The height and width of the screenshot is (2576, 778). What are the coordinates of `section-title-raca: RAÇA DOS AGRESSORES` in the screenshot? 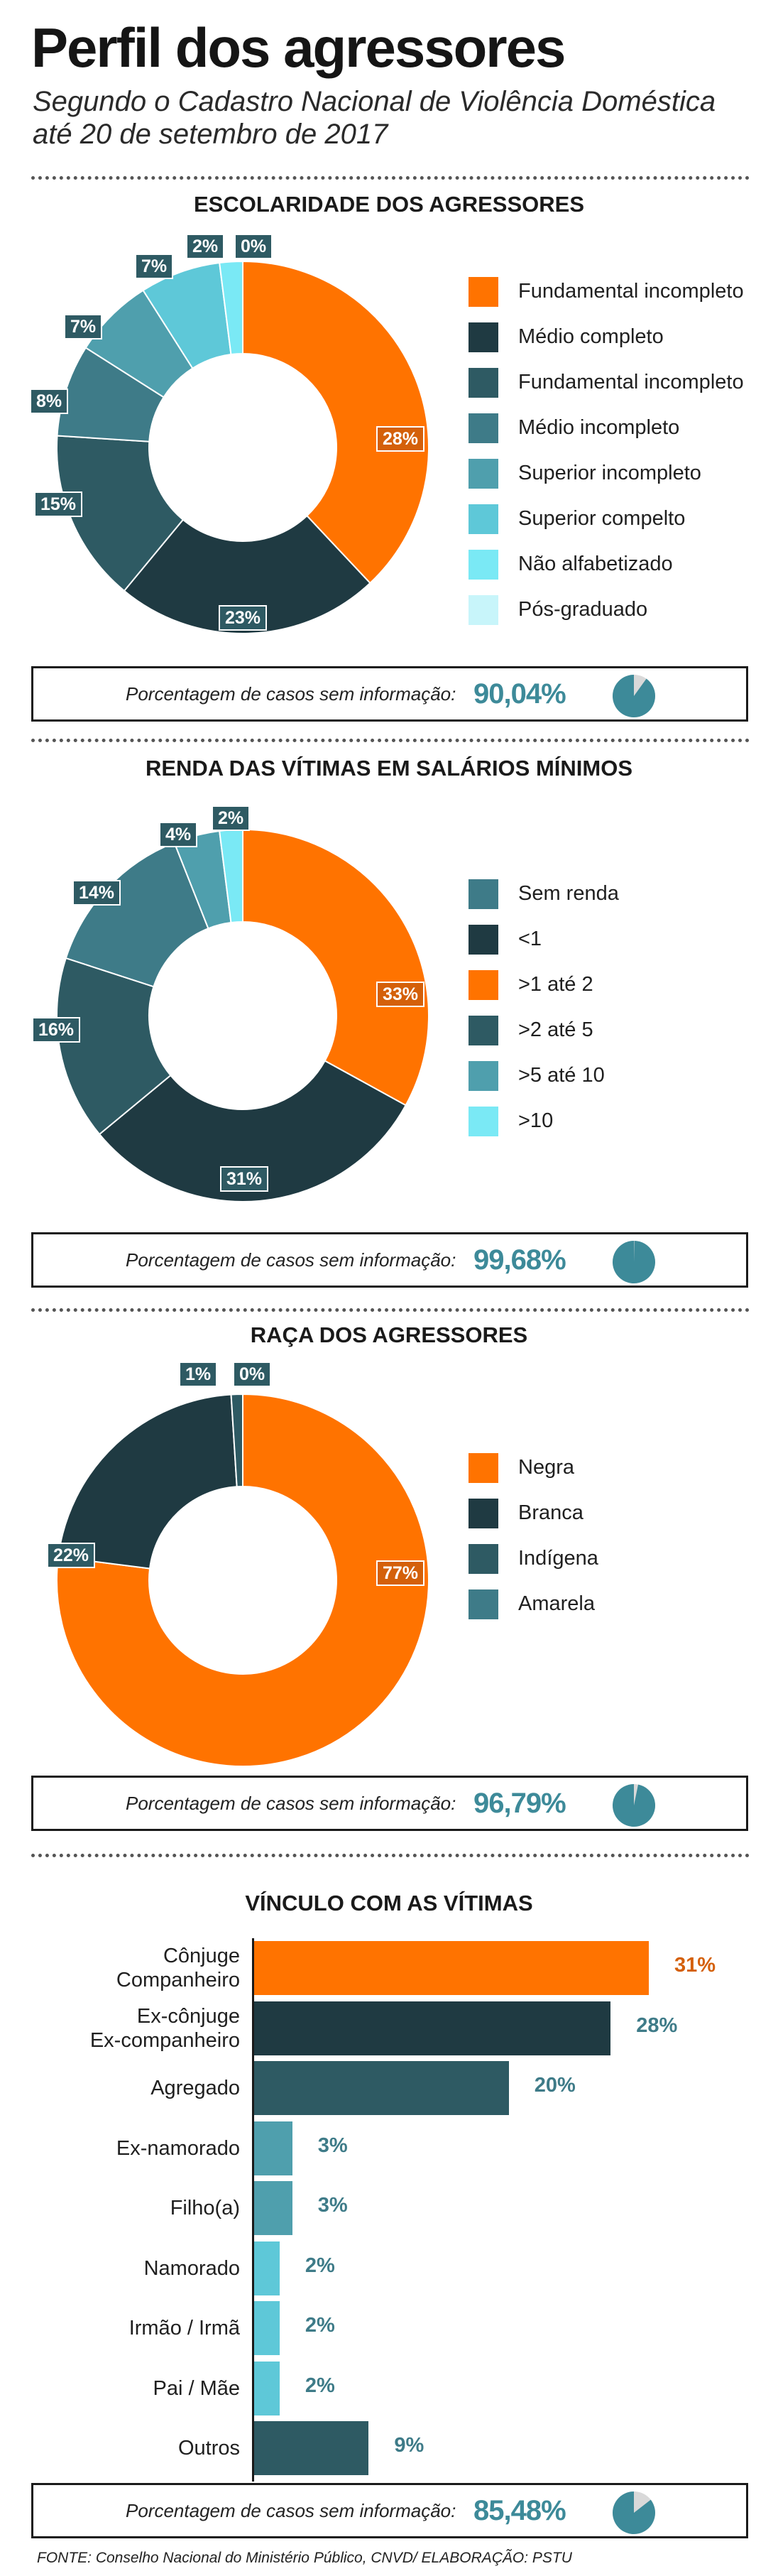 It's located at (389, 1335).